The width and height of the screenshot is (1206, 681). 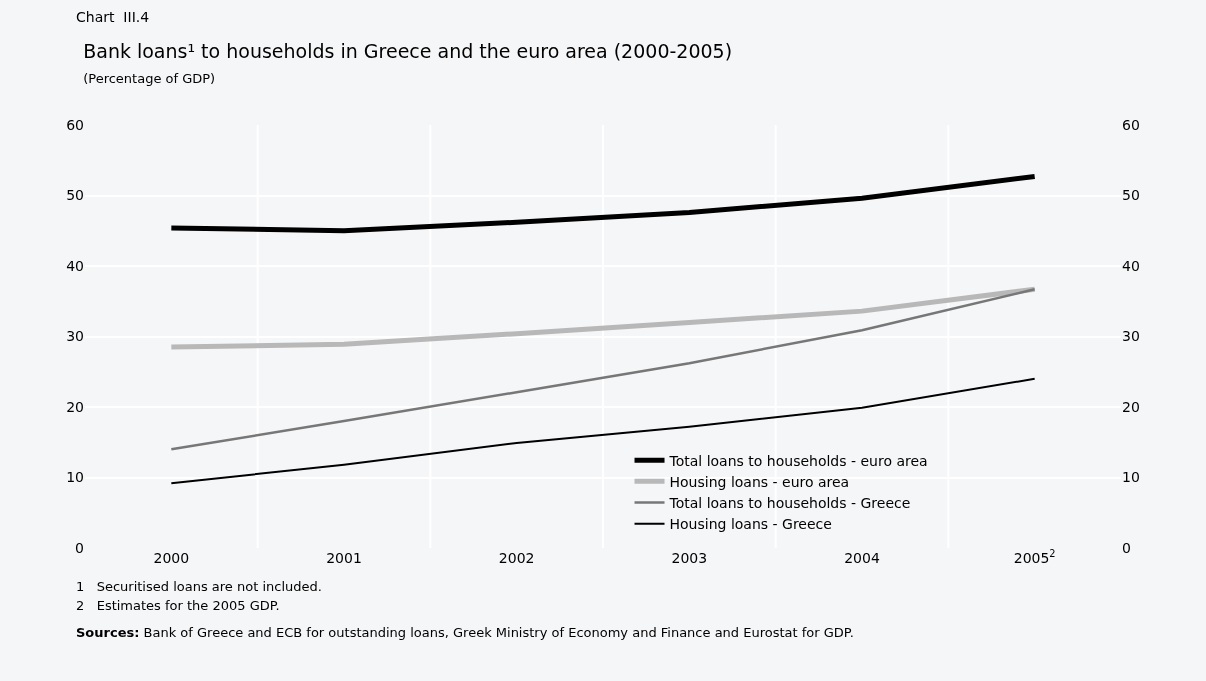 I want to click on y-tick-label: 50, so click(x=75, y=195).